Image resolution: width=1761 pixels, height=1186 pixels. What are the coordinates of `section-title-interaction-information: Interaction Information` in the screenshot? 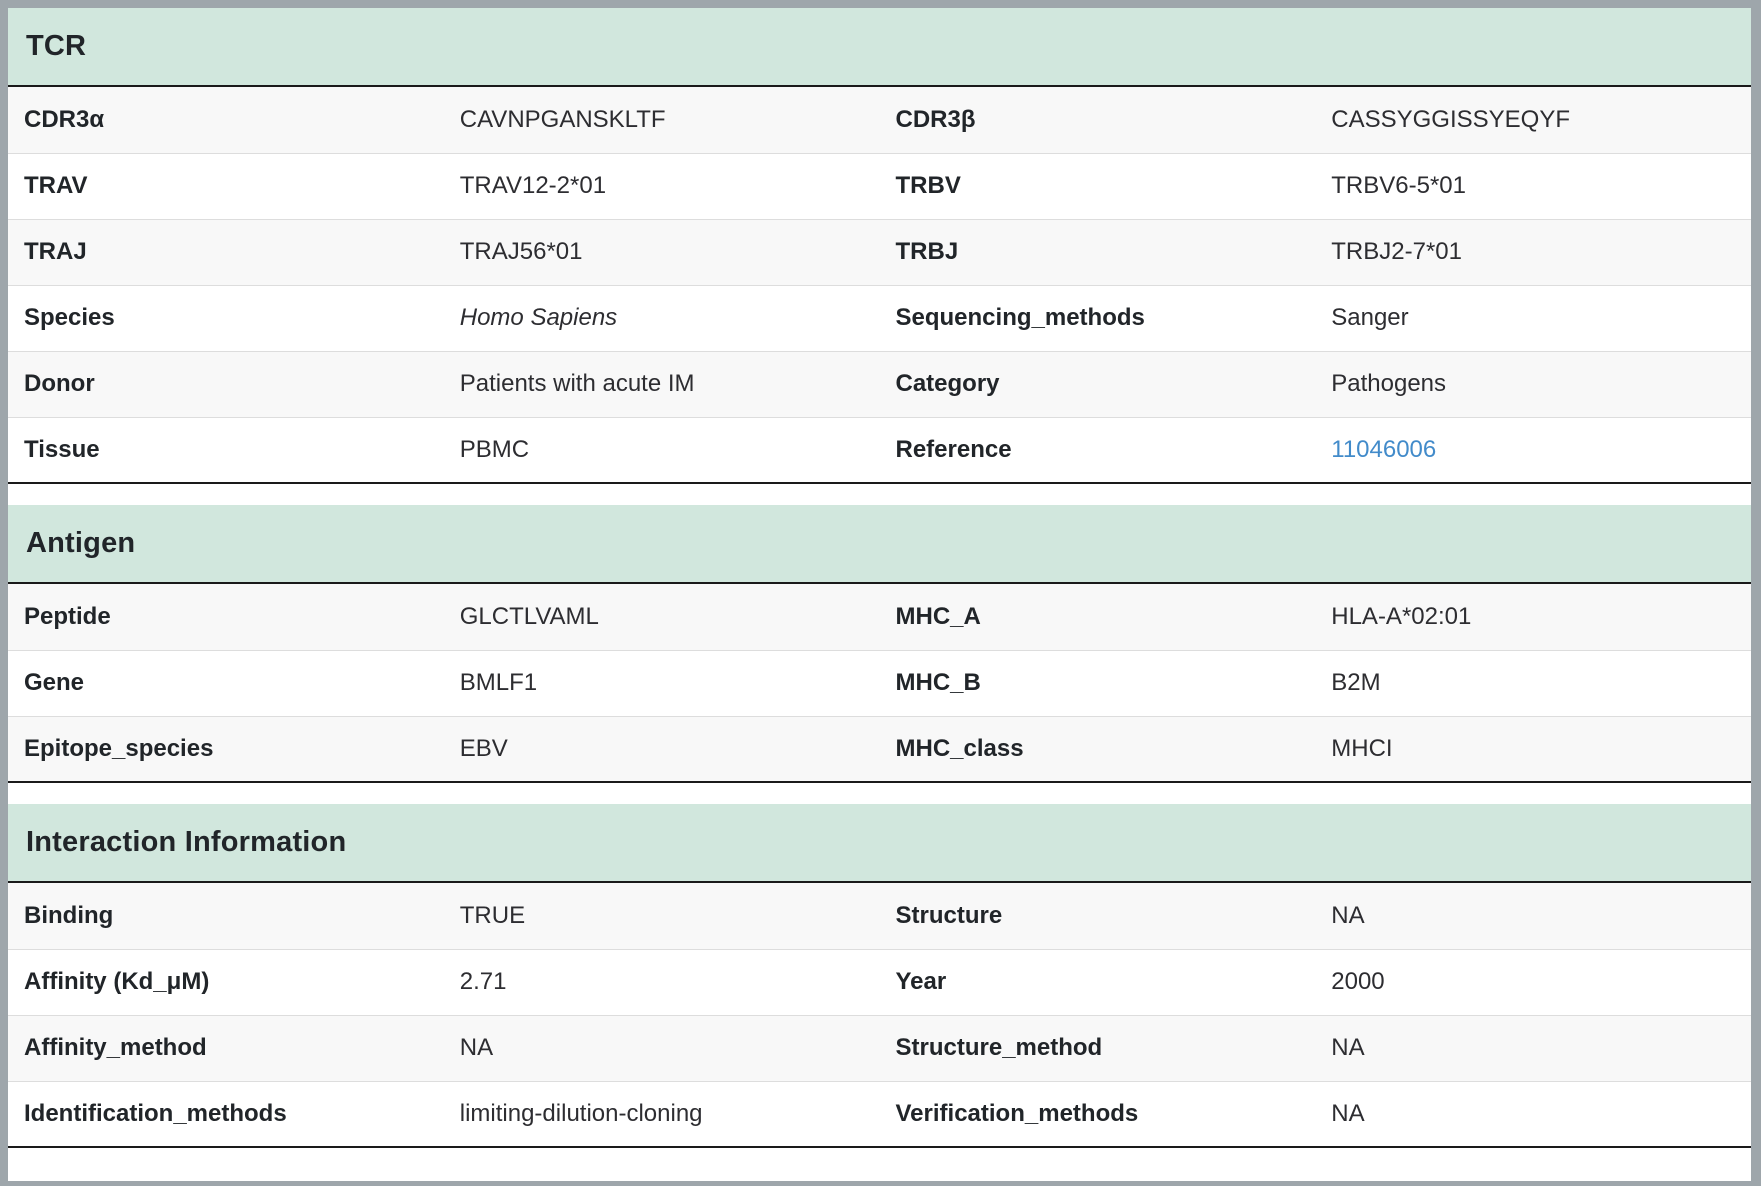 It's located at (879, 843).